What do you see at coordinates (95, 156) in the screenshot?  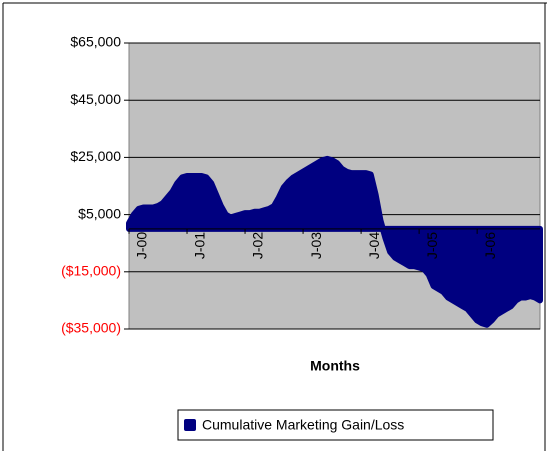 I see `y-tick-label: $25,000` at bounding box center [95, 156].